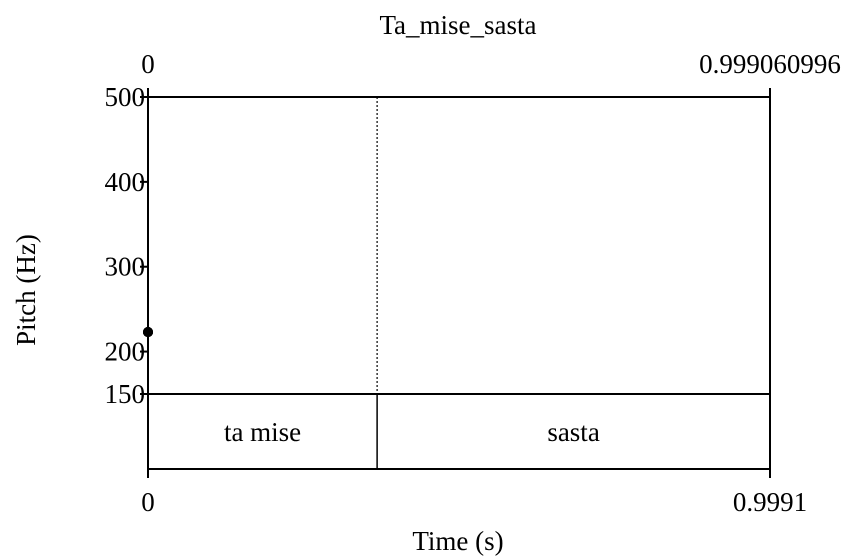  Describe the element at coordinates (148, 64) in the screenshot. I see `top-axis-left-label: 0` at that location.